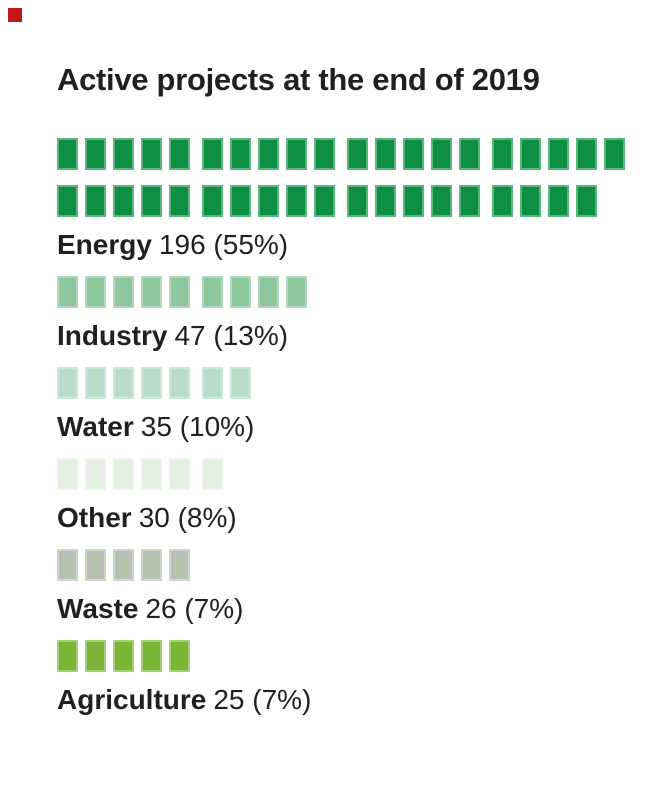 This screenshot has width=660, height=800. What do you see at coordinates (349, 699) in the screenshot?
I see `category-label-line: Agriculture 25 (7%)` at bounding box center [349, 699].